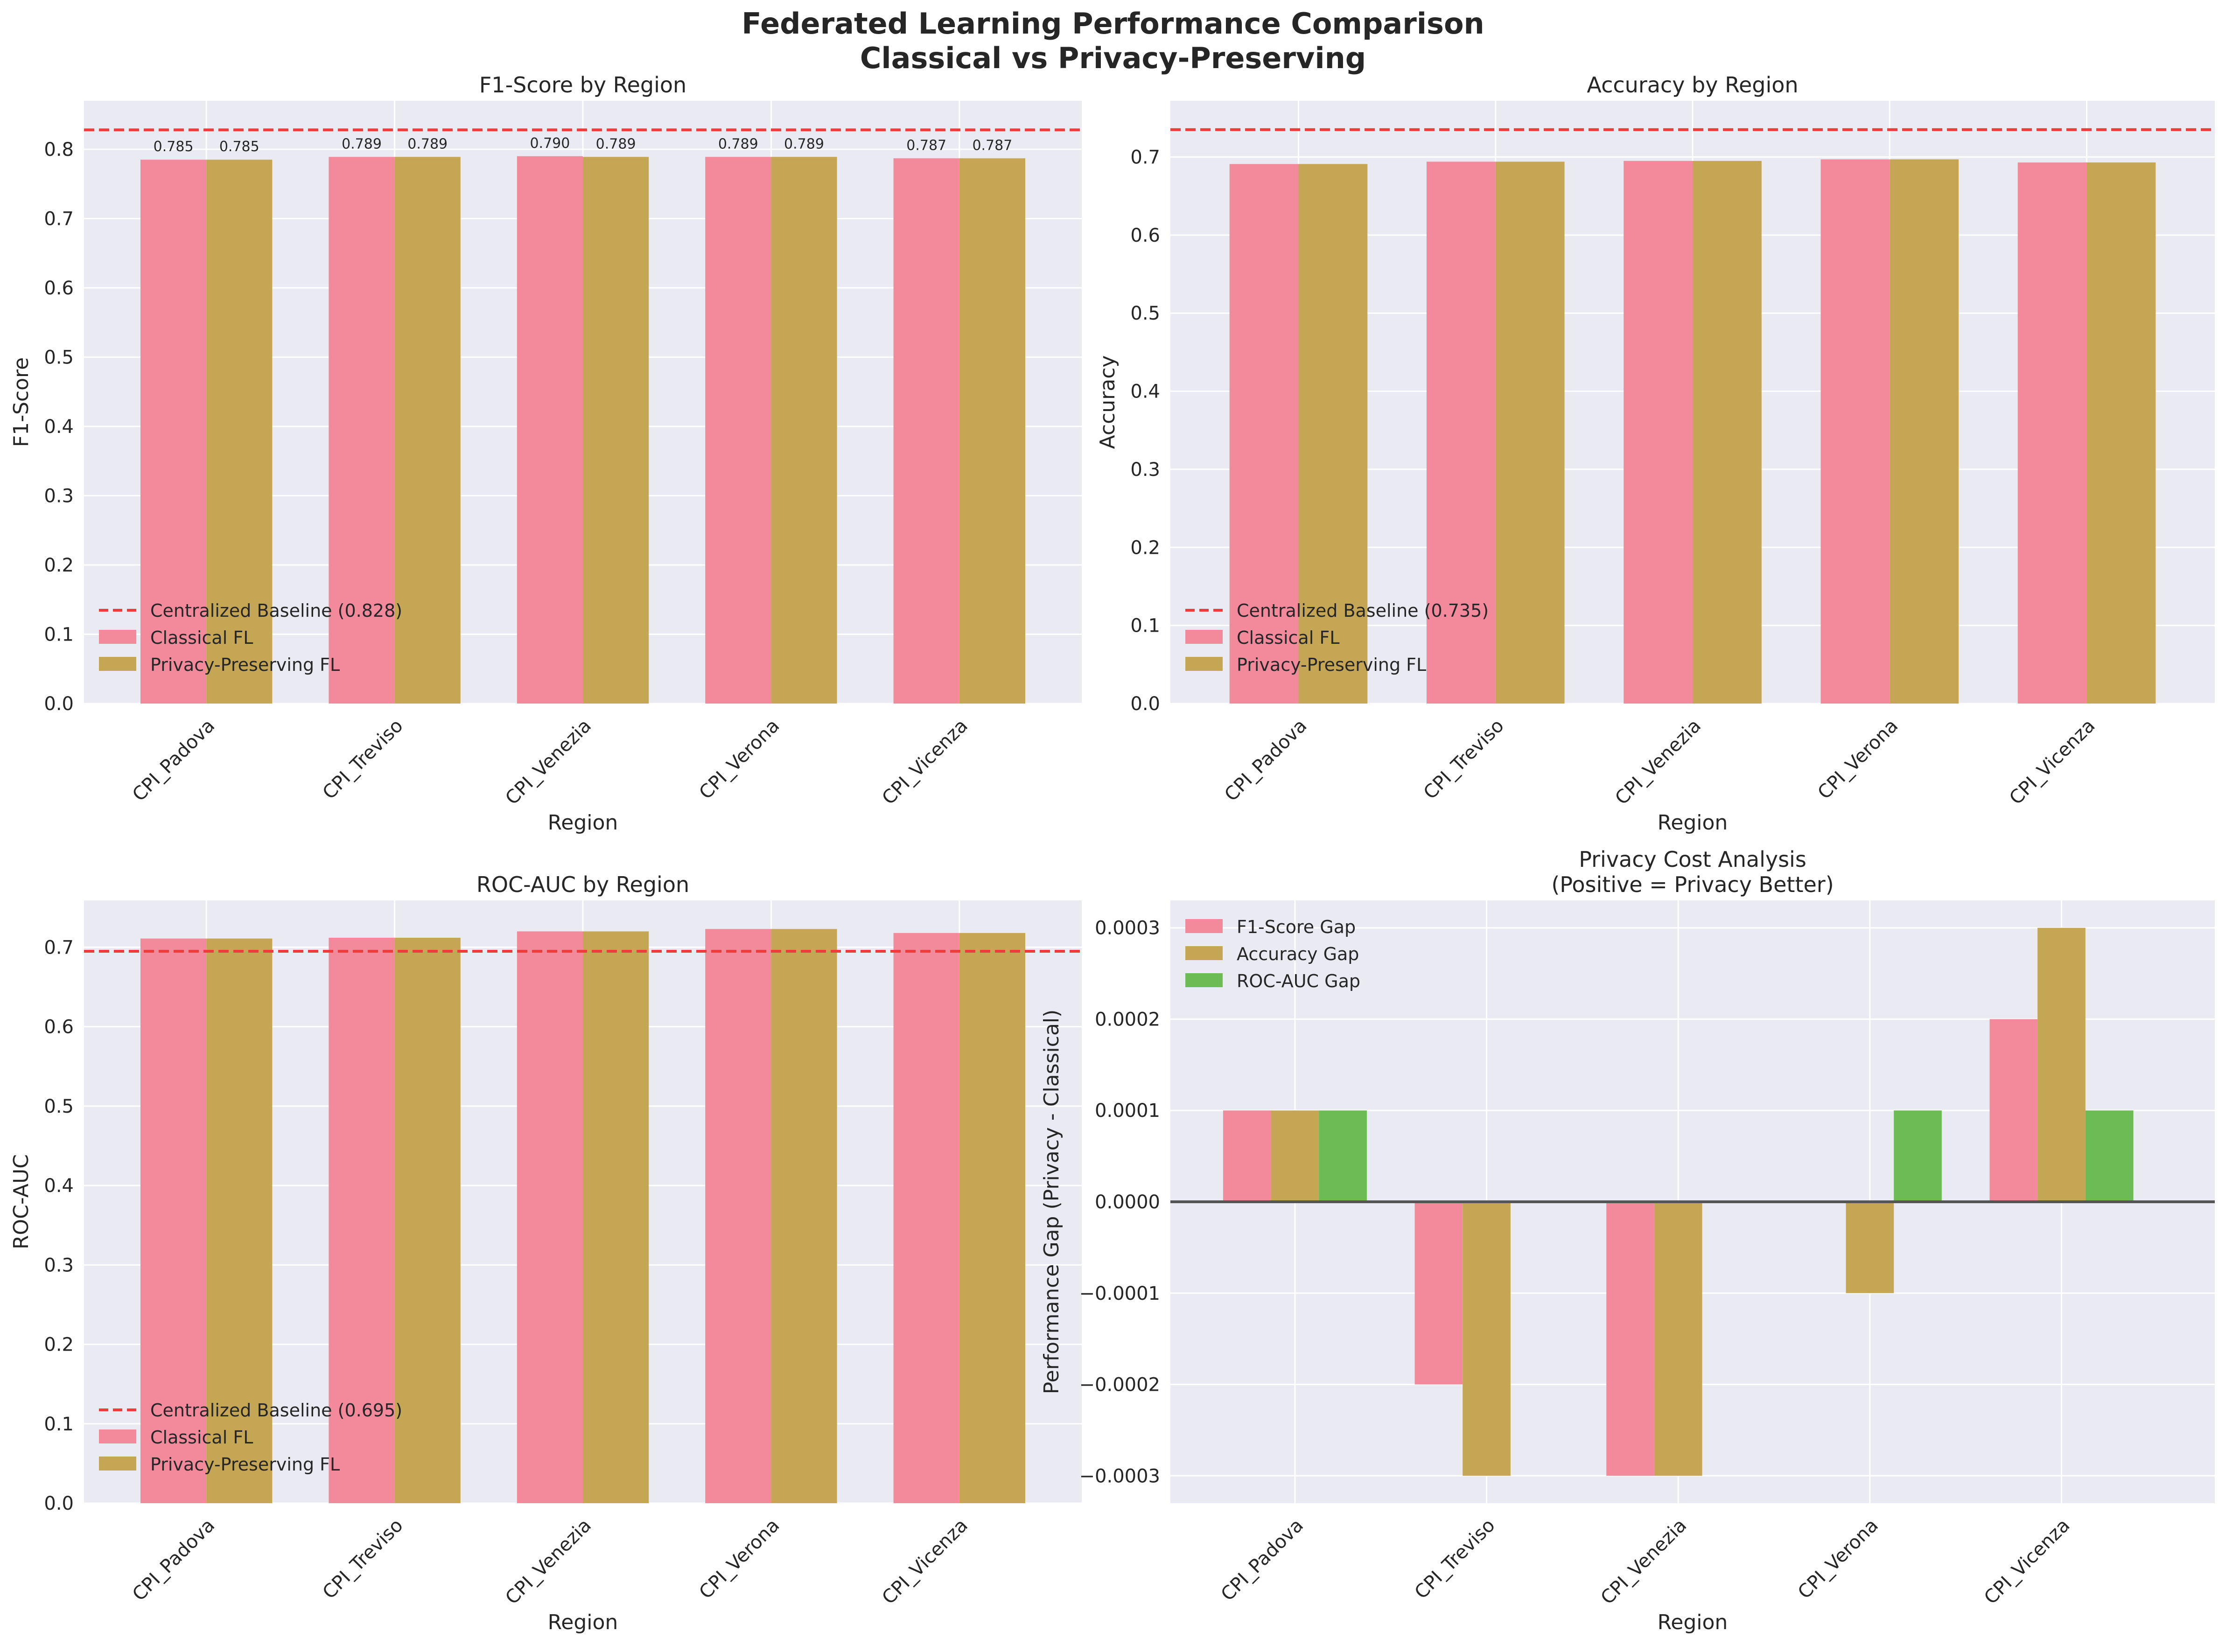 The image size is (2226, 1652). I want to click on legend: F1-Score Gap Accuracy Gap ROC-AUC Gap, so click(1272, 954).